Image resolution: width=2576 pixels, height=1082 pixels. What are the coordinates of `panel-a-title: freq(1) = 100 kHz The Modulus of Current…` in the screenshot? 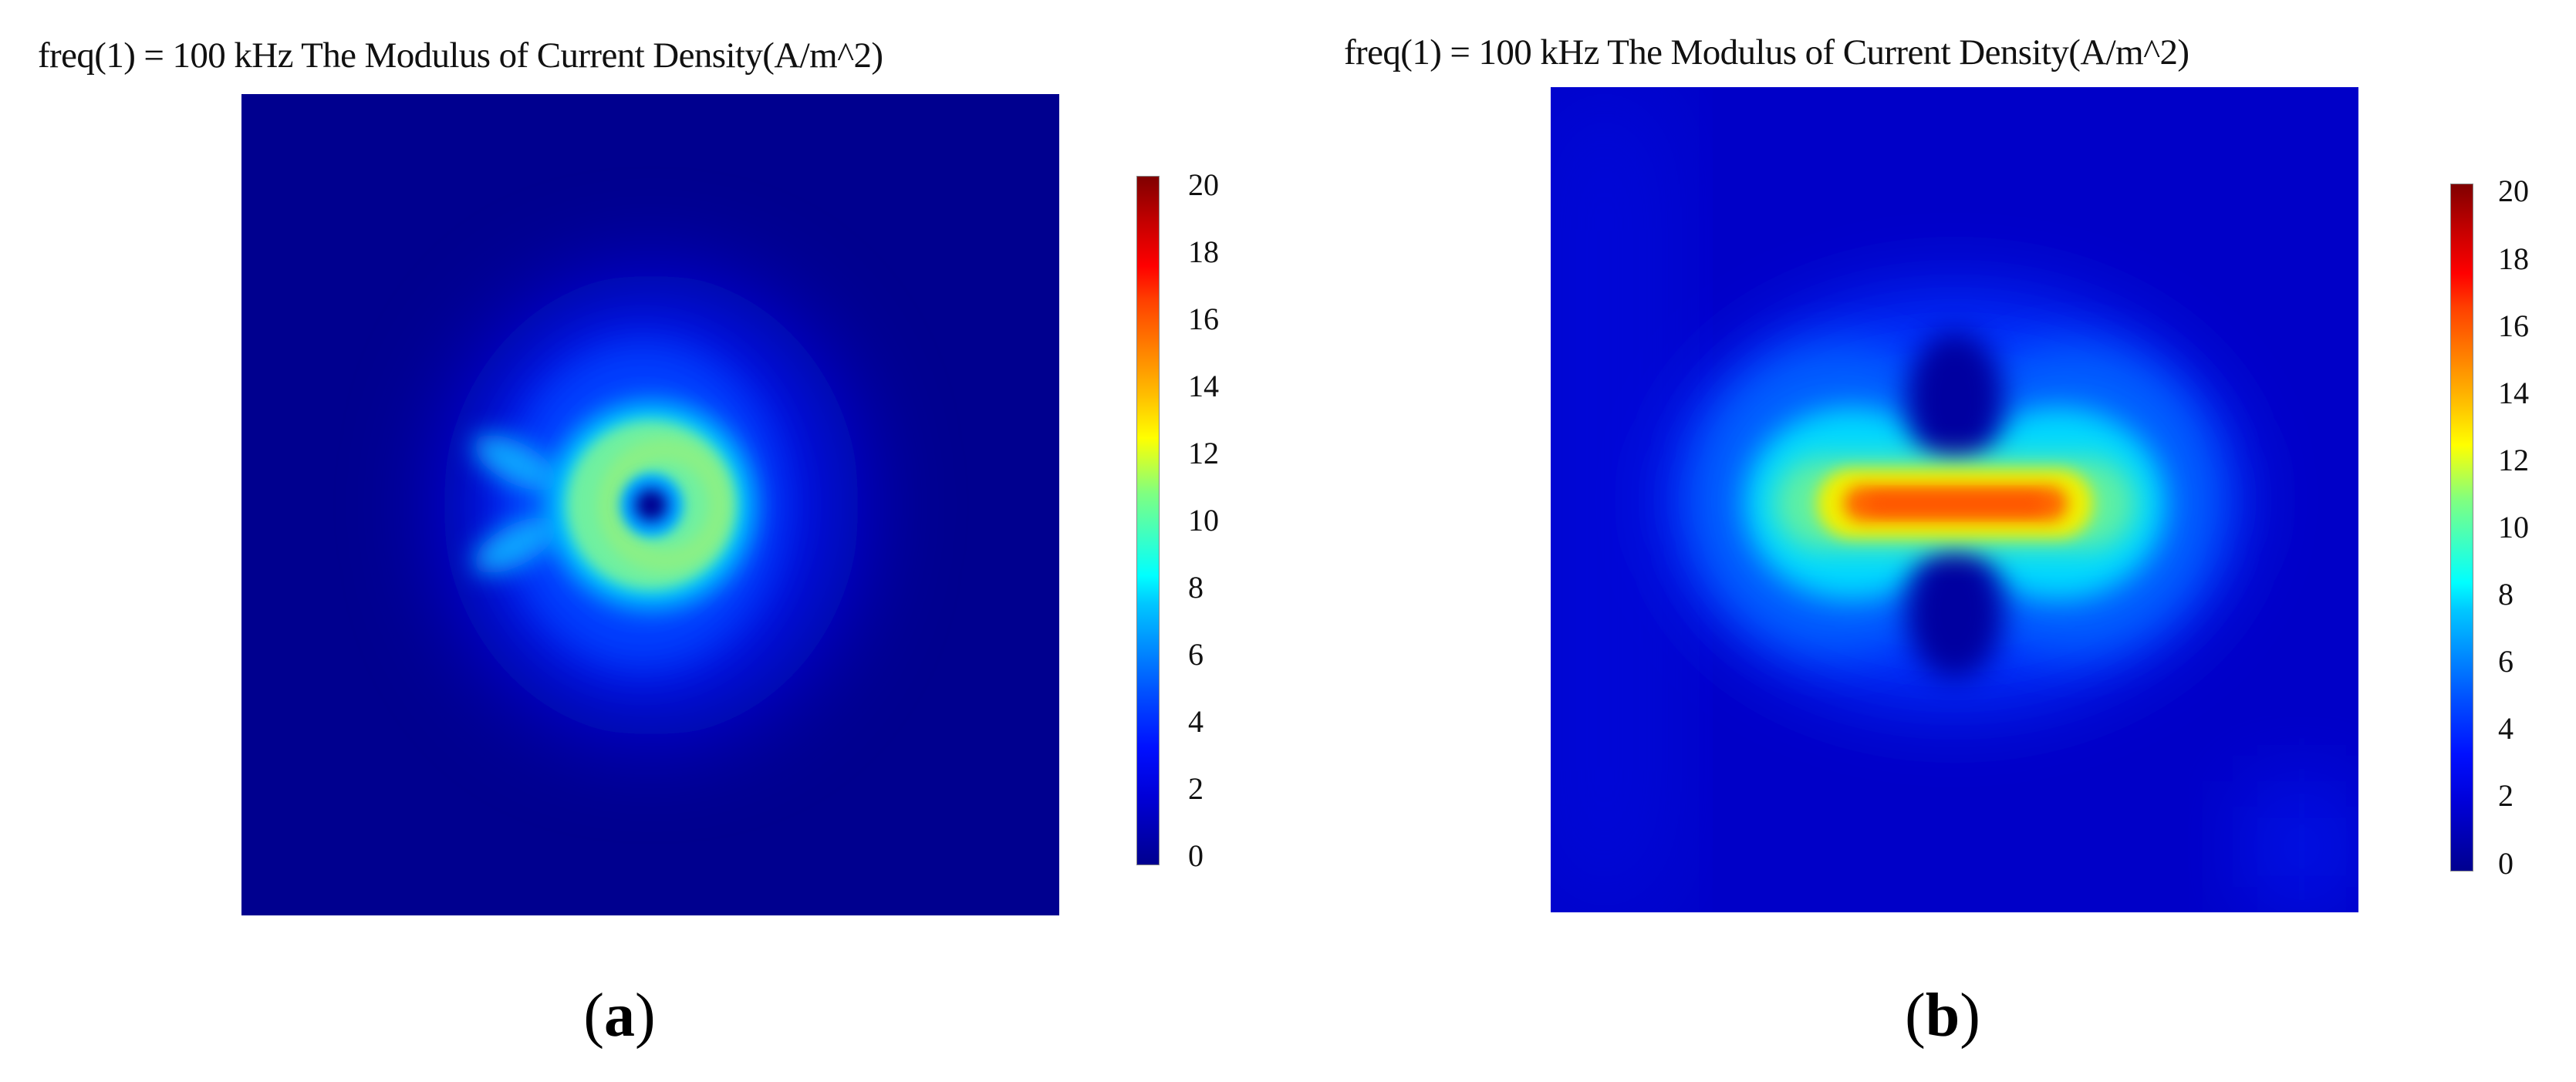 It's located at (461, 55).